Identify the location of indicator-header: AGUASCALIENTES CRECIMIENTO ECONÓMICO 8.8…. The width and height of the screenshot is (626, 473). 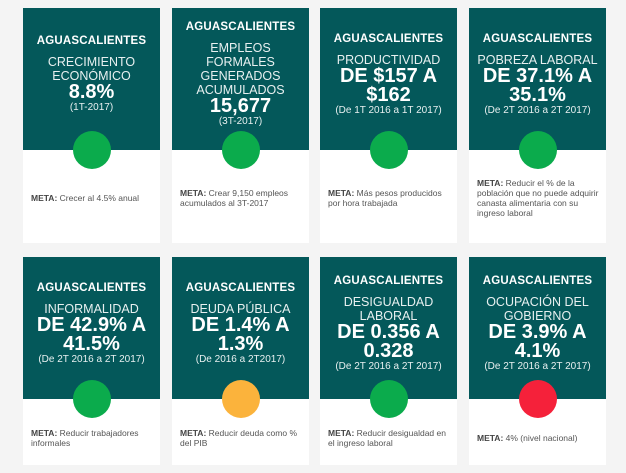
(91, 79).